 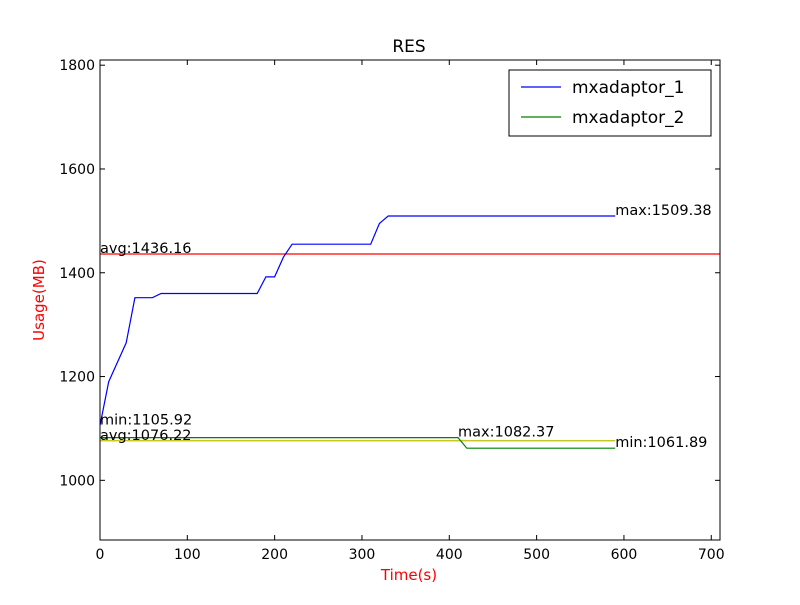 What do you see at coordinates (274, 555) in the screenshot?
I see `x-tick-label: 200` at bounding box center [274, 555].